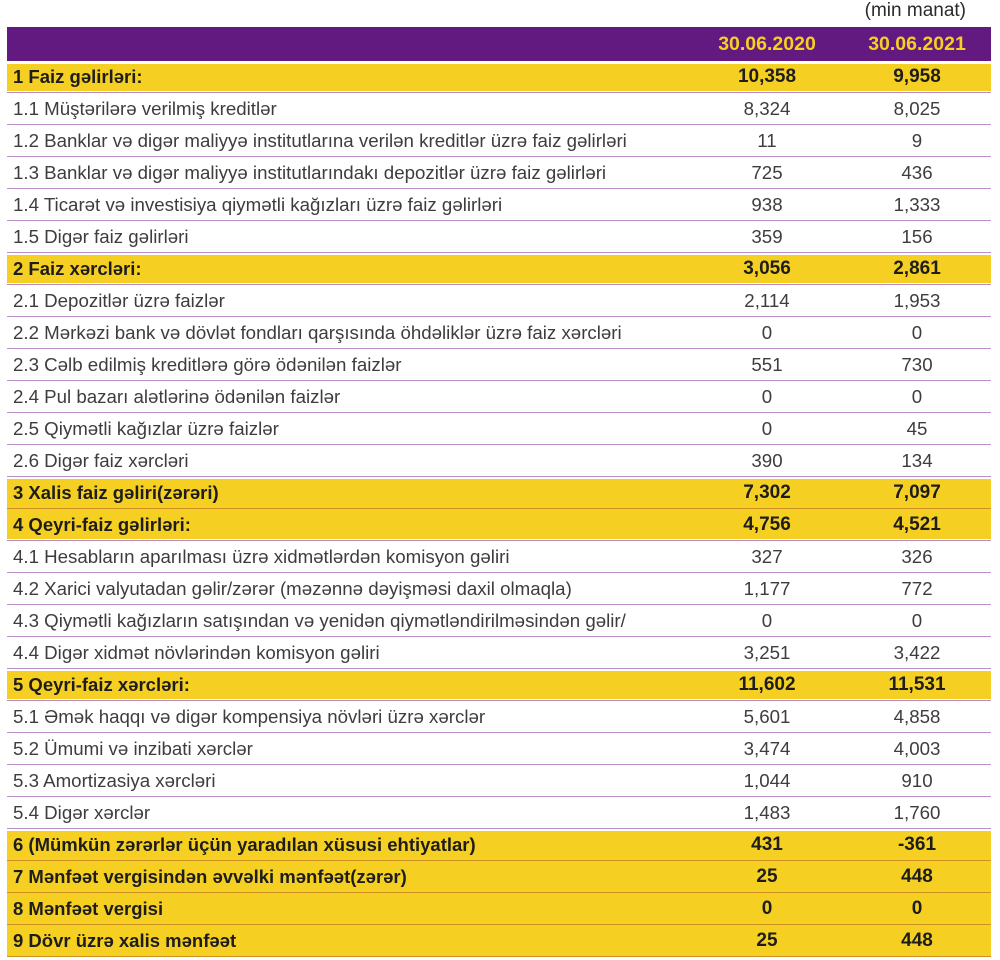 The image size is (1000, 960). I want to click on value-2020: 7,302, so click(767, 492).